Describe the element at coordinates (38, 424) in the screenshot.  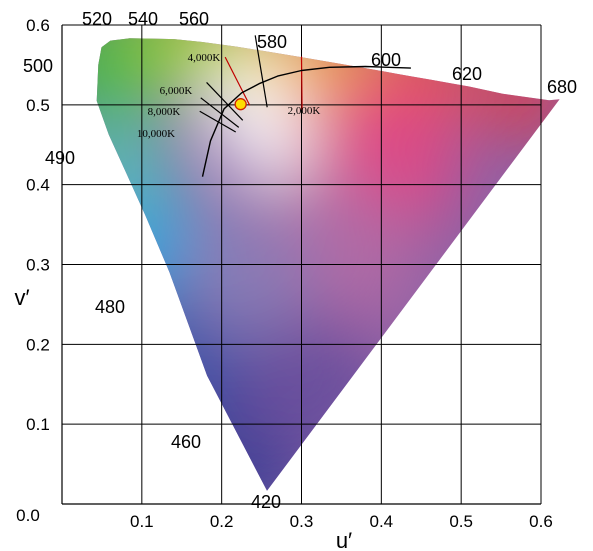
I see `y-tick-label: 0.1` at that location.